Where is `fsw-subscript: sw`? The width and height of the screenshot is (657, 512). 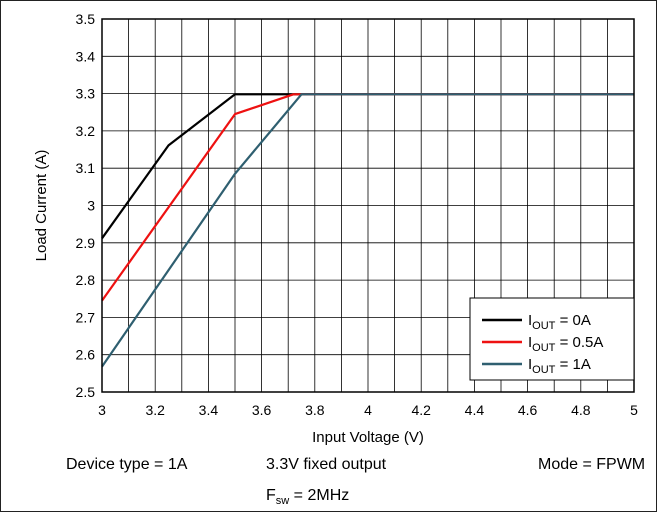
fsw-subscript: sw is located at coordinates (282, 501).